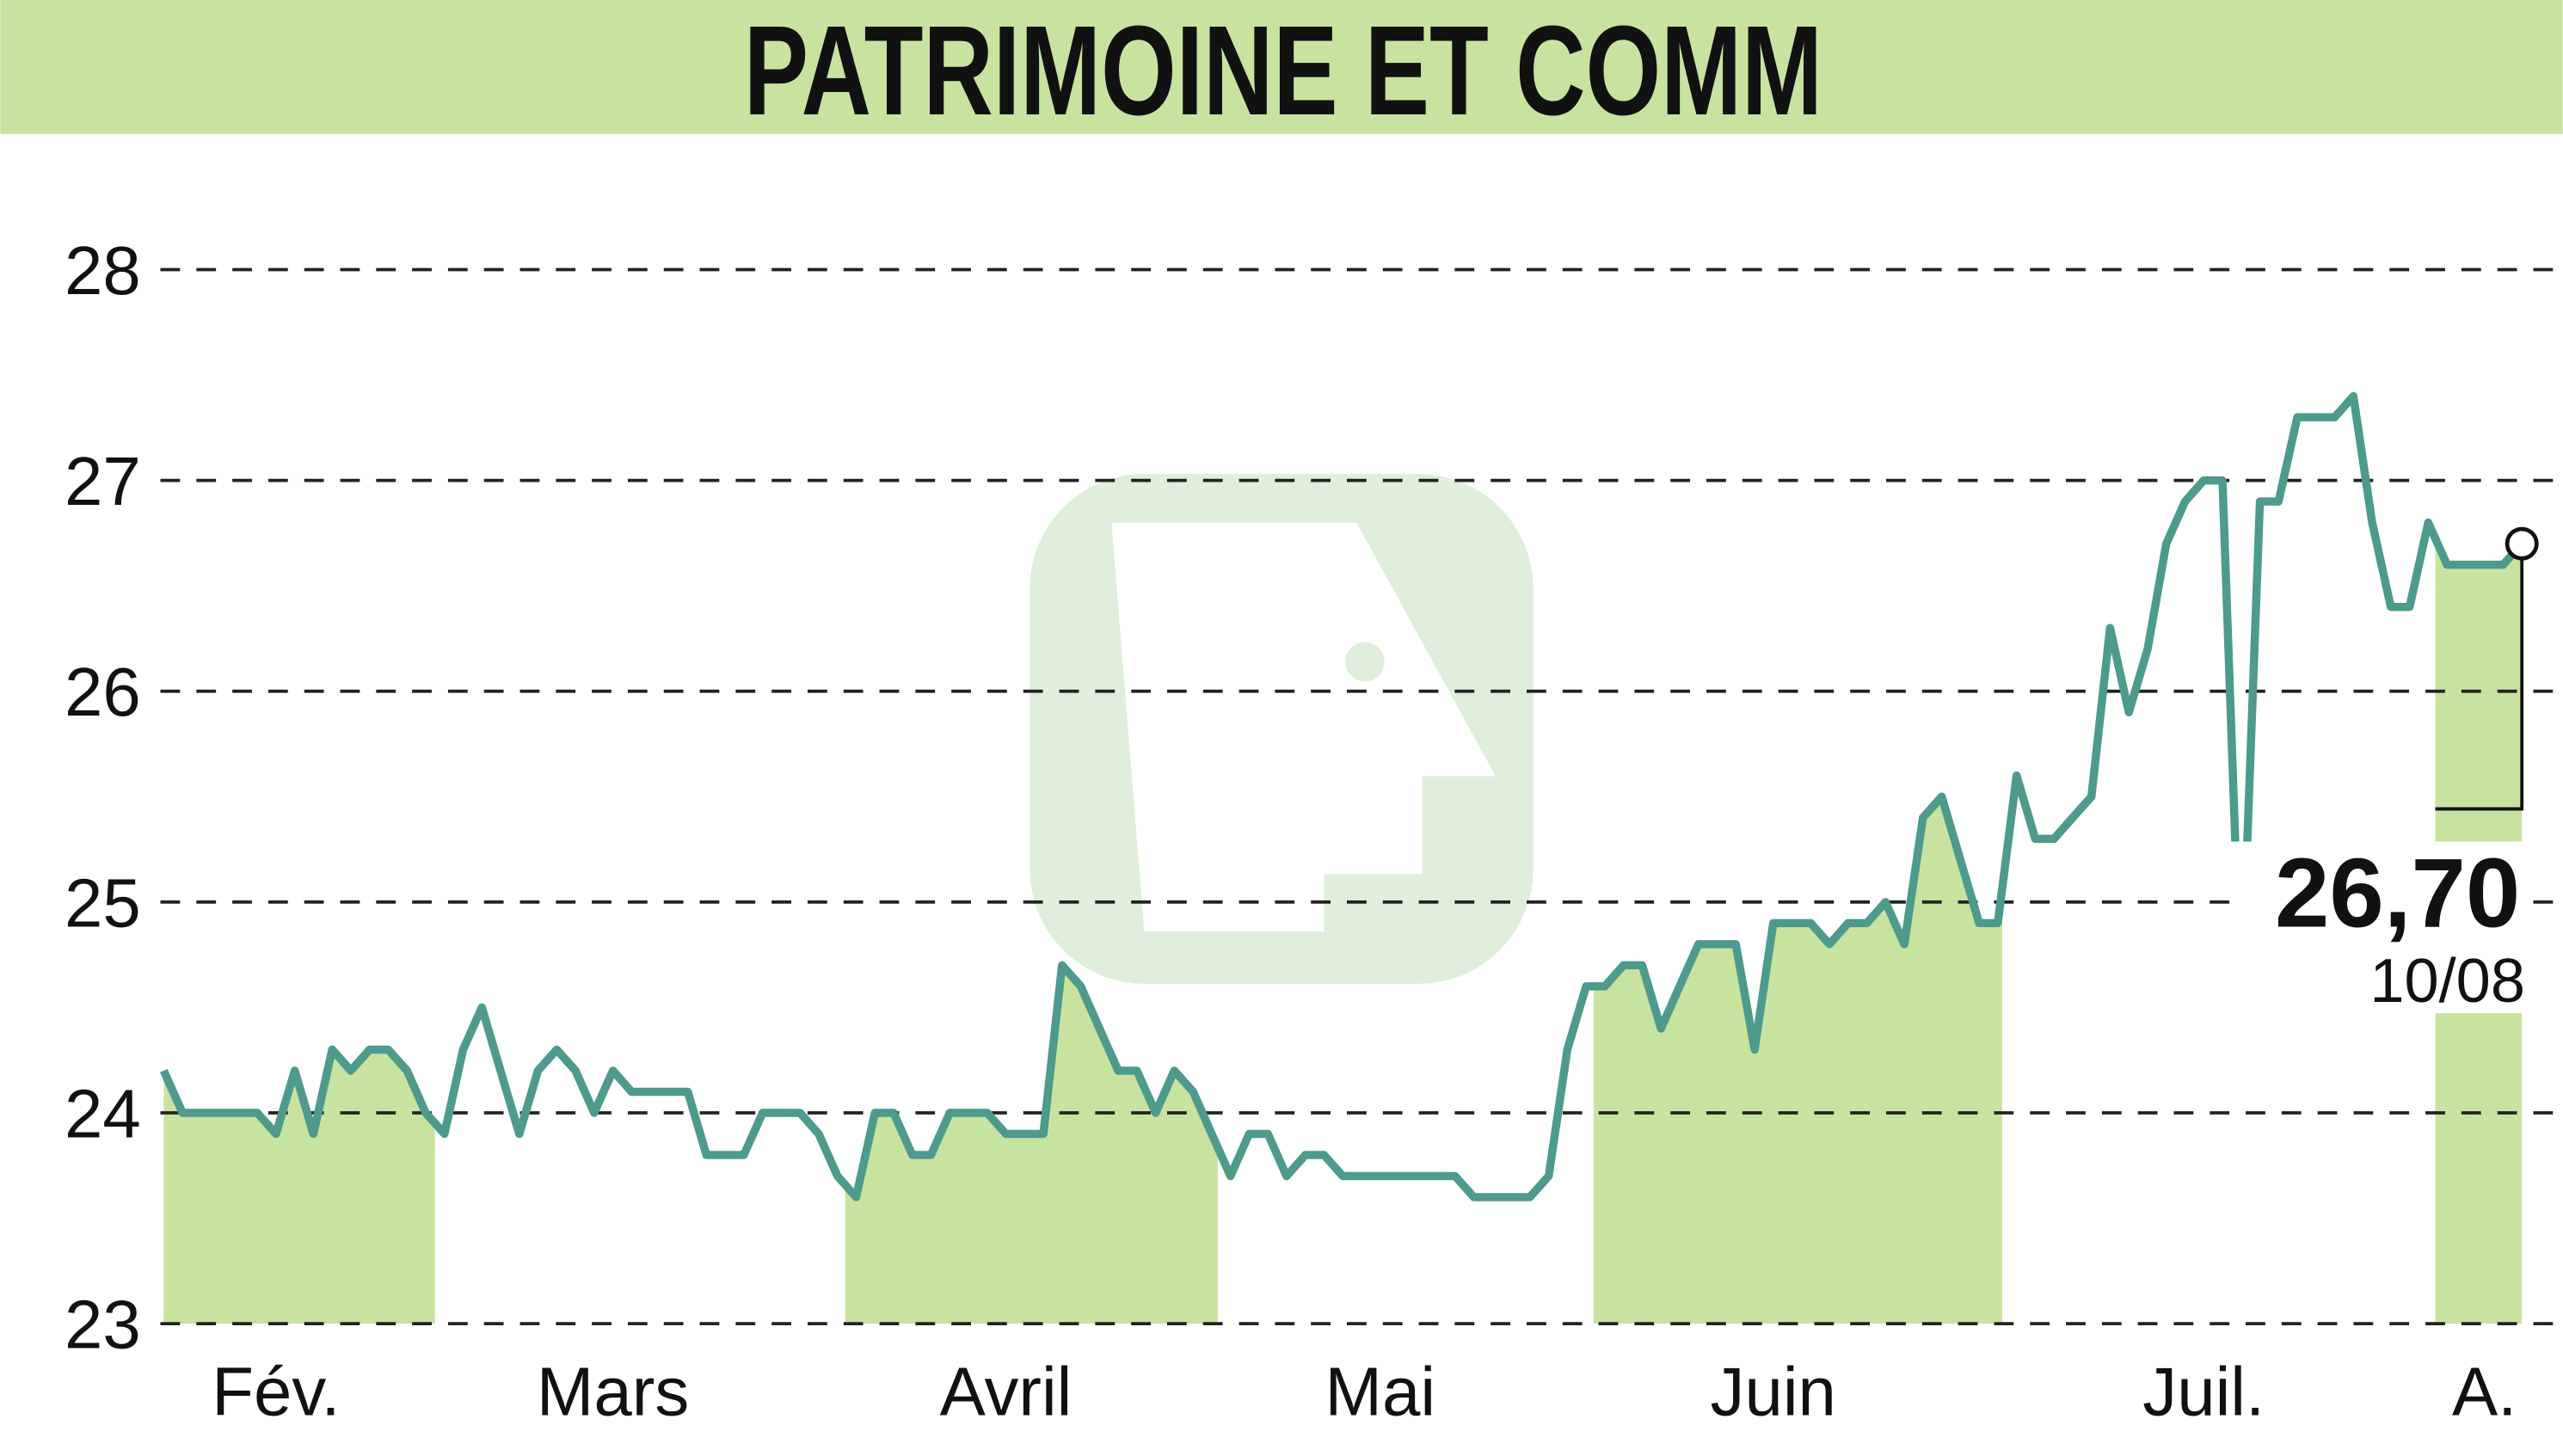 The width and height of the screenshot is (2563, 1456). What do you see at coordinates (2447, 982) in the screenshot?
I see `last-date: 10/08` at bounding box center [2447, 982].